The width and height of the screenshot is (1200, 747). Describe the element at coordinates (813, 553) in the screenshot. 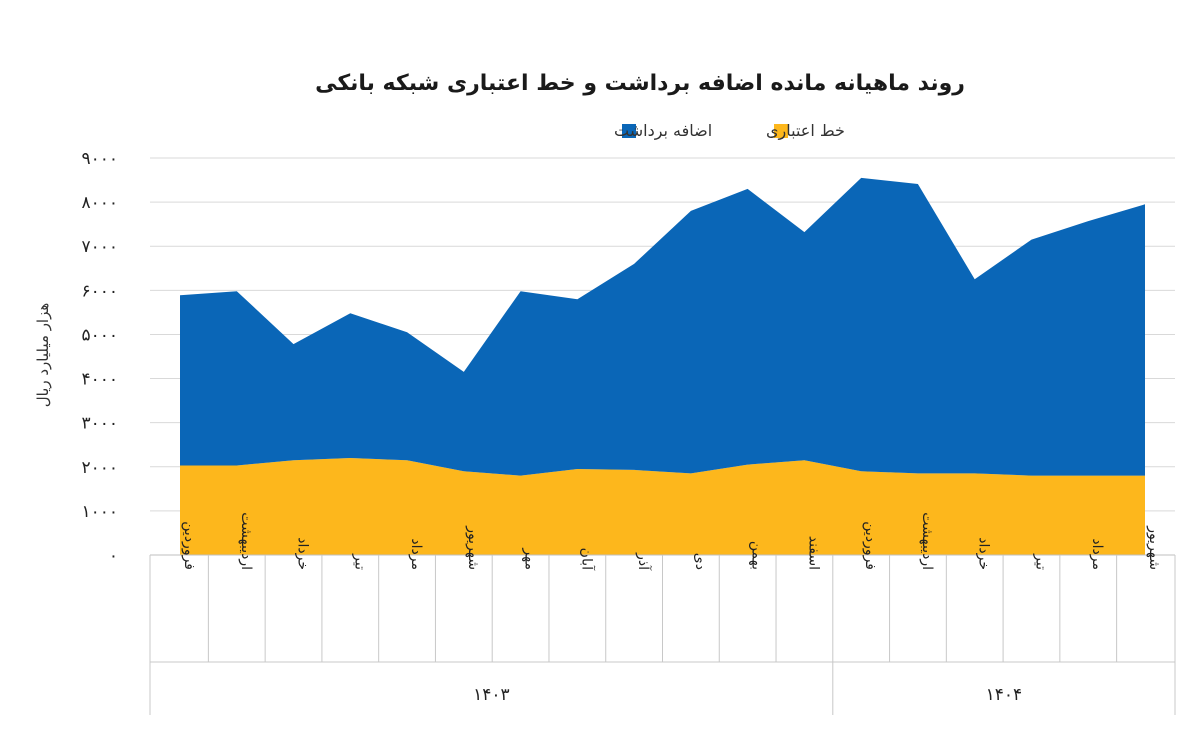

I see `x-tick-label: اسفند` at that location.